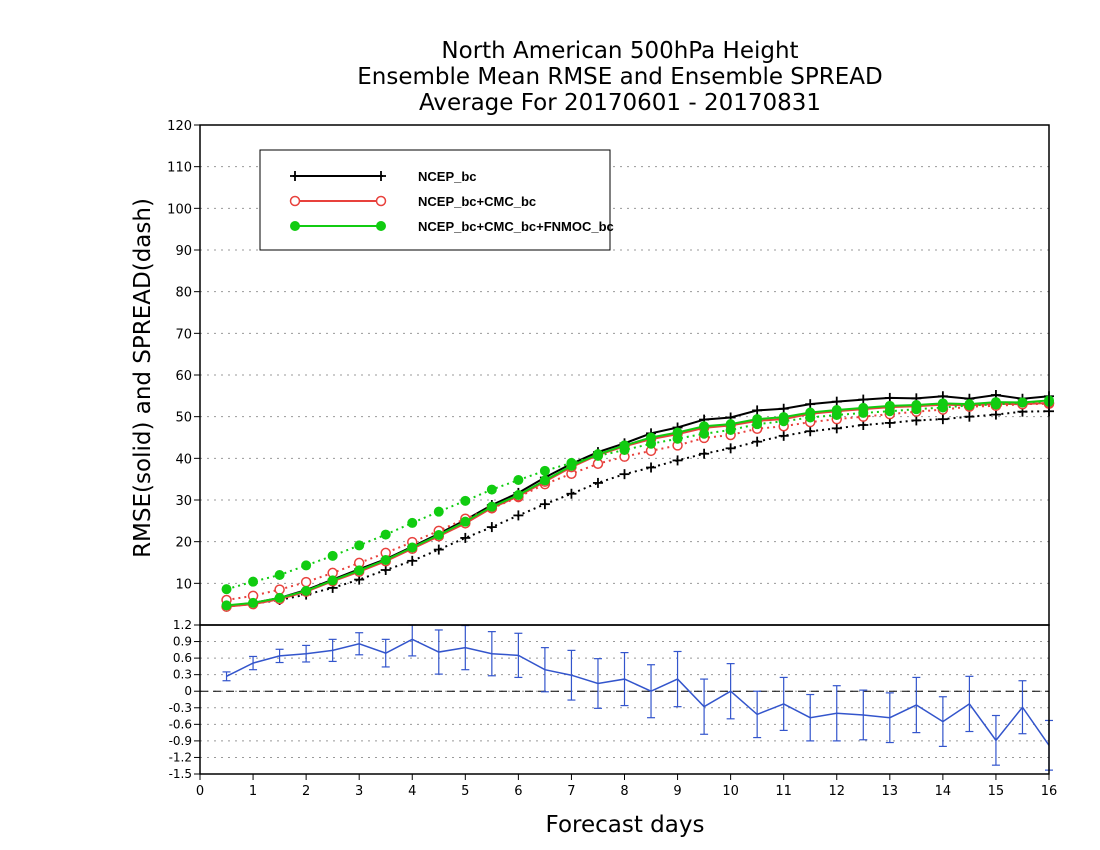 This screenshot has width=1100, height=850. Describe the element at coordinates (182, 642) in the screenshot. I see `y-tick-label: 0.9` at that location.